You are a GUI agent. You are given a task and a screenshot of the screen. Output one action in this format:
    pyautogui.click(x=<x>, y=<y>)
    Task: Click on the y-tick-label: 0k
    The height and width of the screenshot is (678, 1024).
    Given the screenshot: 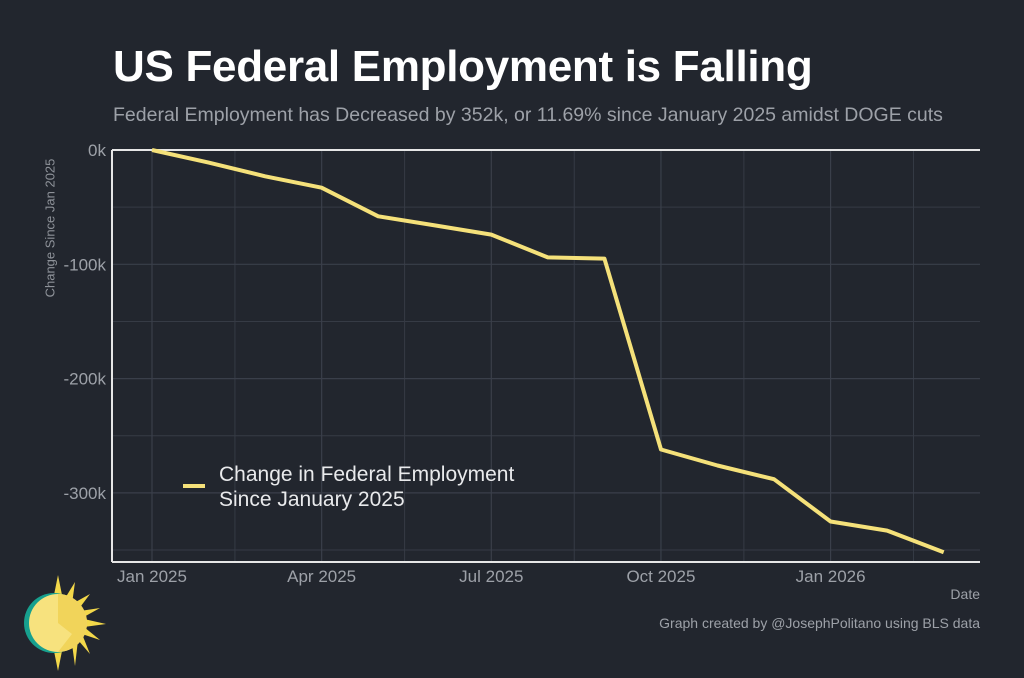 What is the action you would take?
    pyautogui.click(x=97, y=150)
    